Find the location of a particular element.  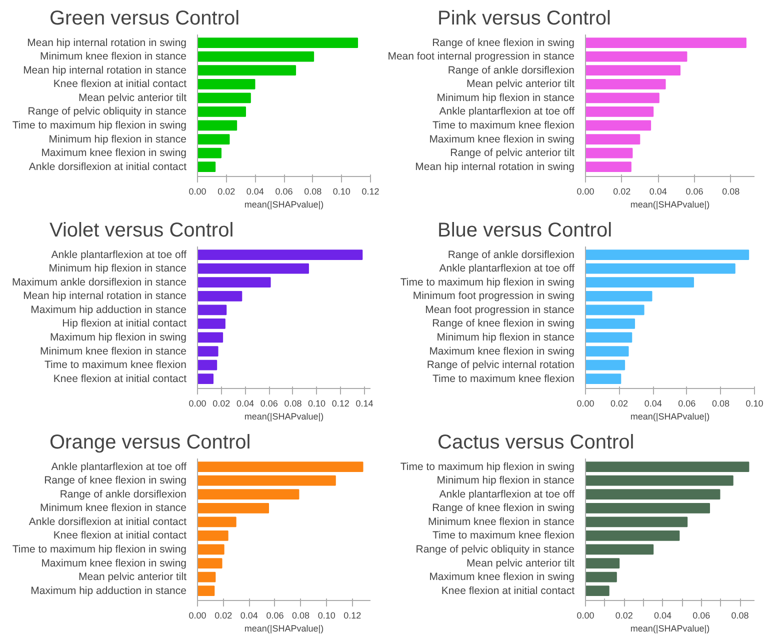

y-tick-label: Maximum hip flexion in swing is located at coordinates (118, 337).